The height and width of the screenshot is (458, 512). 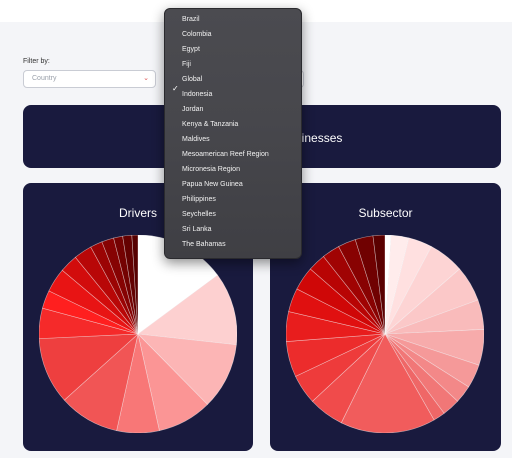 I want to click on dropdown-option: Global, so click(x=192, y=79).